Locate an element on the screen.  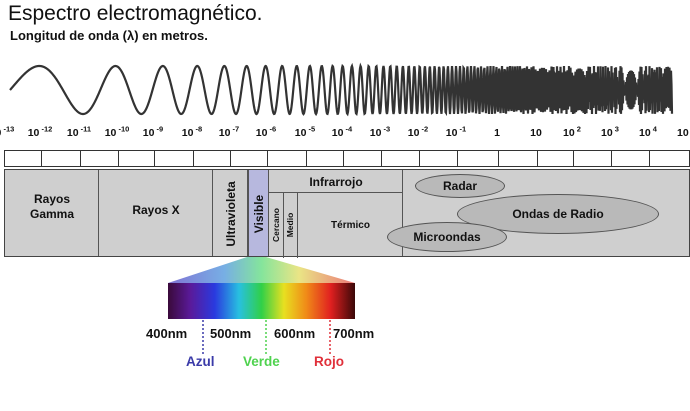
tick-label: 10 -3 is located at coordinates (380, 131).